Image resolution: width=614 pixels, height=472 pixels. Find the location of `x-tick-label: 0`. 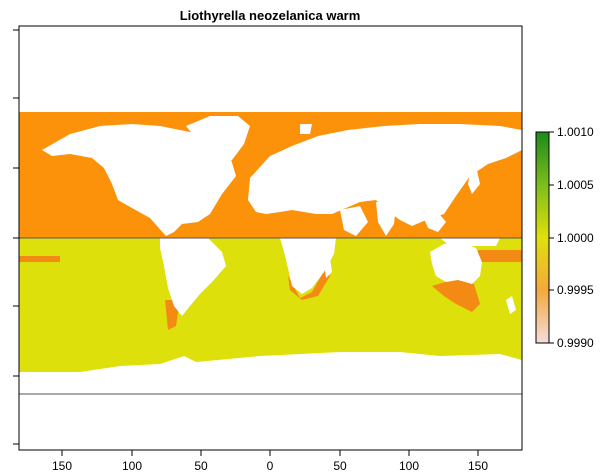

x-tick-label: 0 is located at coordinates (270, 465).